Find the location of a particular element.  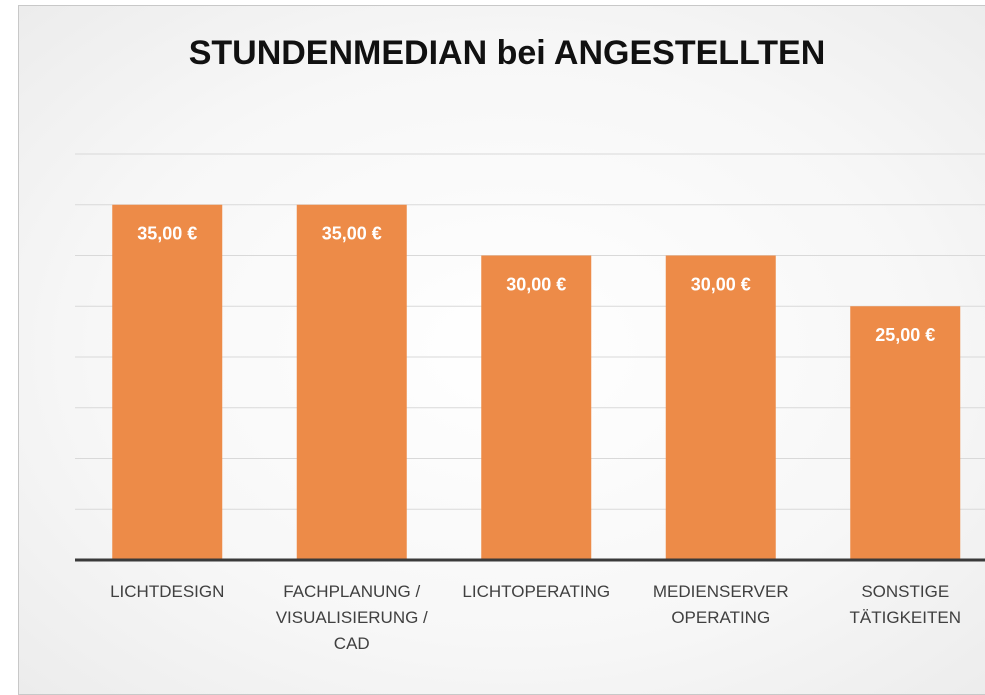

x-tick-label: LICHTDESIGN is located at coordinates (167, 591).